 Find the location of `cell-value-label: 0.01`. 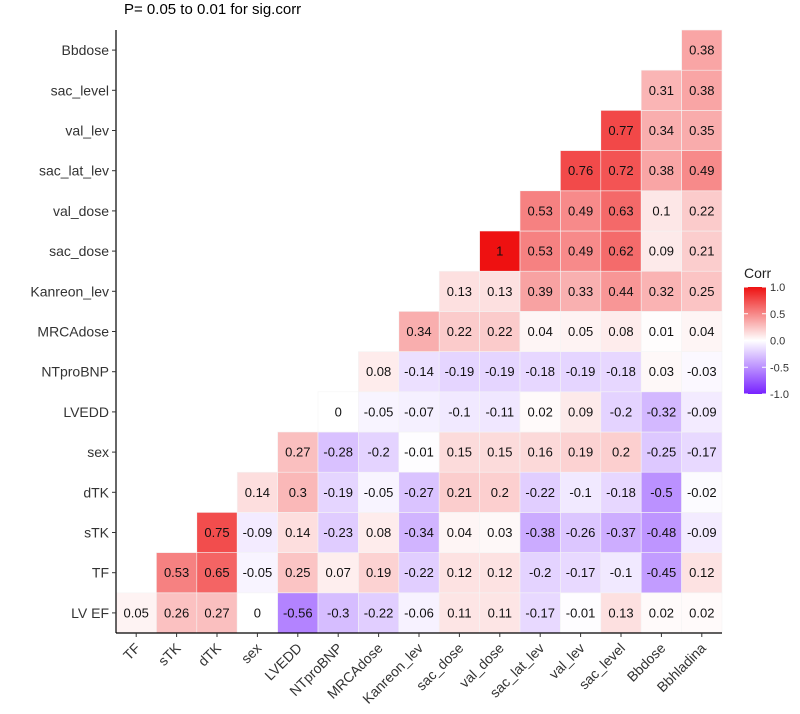

cell-value-label: 0.01 is located at coordinates (661, 331).